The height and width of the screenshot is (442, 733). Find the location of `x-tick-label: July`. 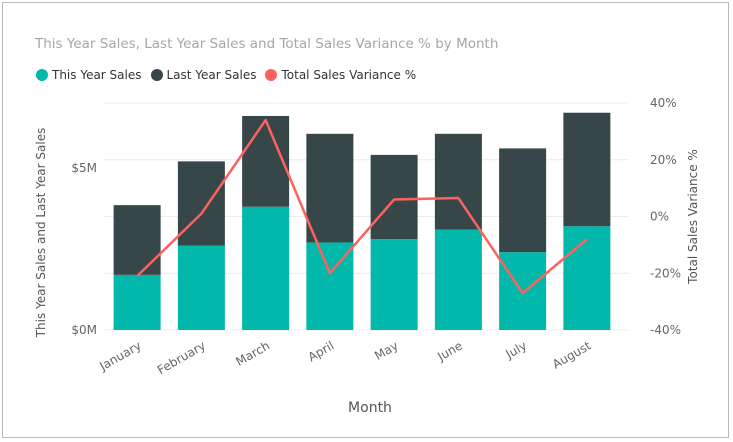

x-tick-label: July is located at coordinates (516, 349).